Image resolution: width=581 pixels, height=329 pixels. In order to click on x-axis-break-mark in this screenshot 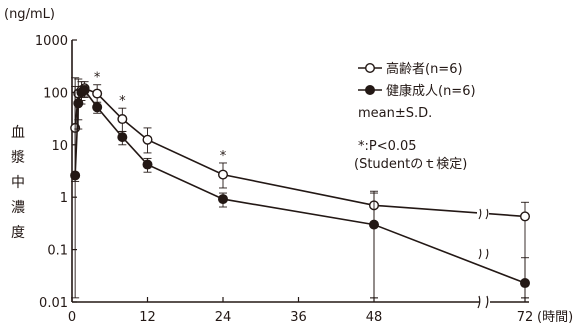, I will do `click(483, 302)`.